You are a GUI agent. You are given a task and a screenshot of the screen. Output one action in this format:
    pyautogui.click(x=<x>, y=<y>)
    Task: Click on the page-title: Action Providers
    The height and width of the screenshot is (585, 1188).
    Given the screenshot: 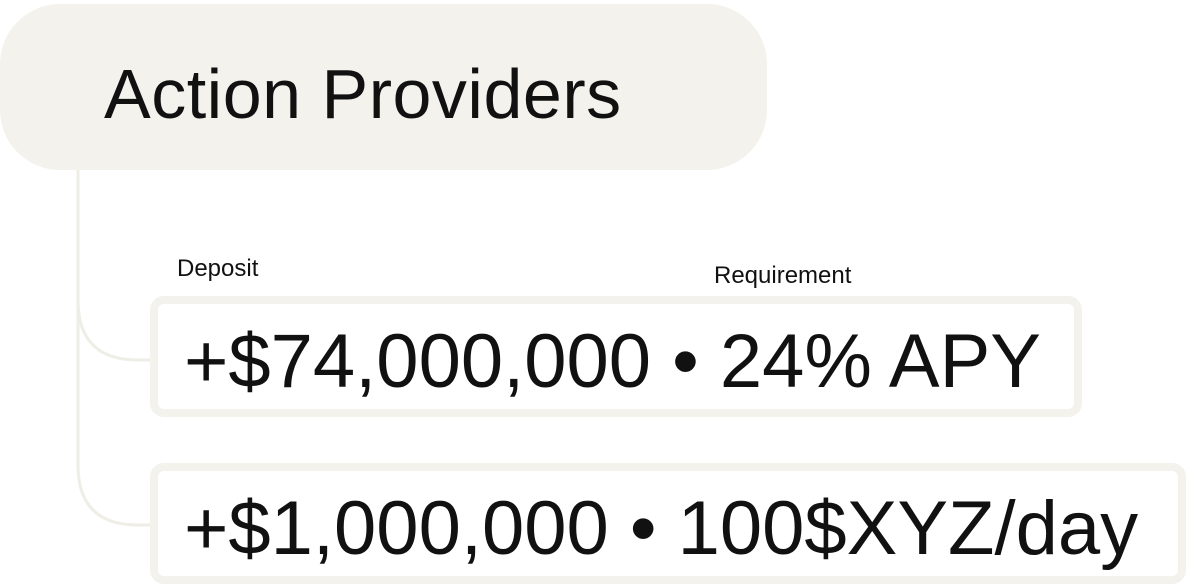 What is the action you would take?
    pyautogui.click(x=363, y=94)
    